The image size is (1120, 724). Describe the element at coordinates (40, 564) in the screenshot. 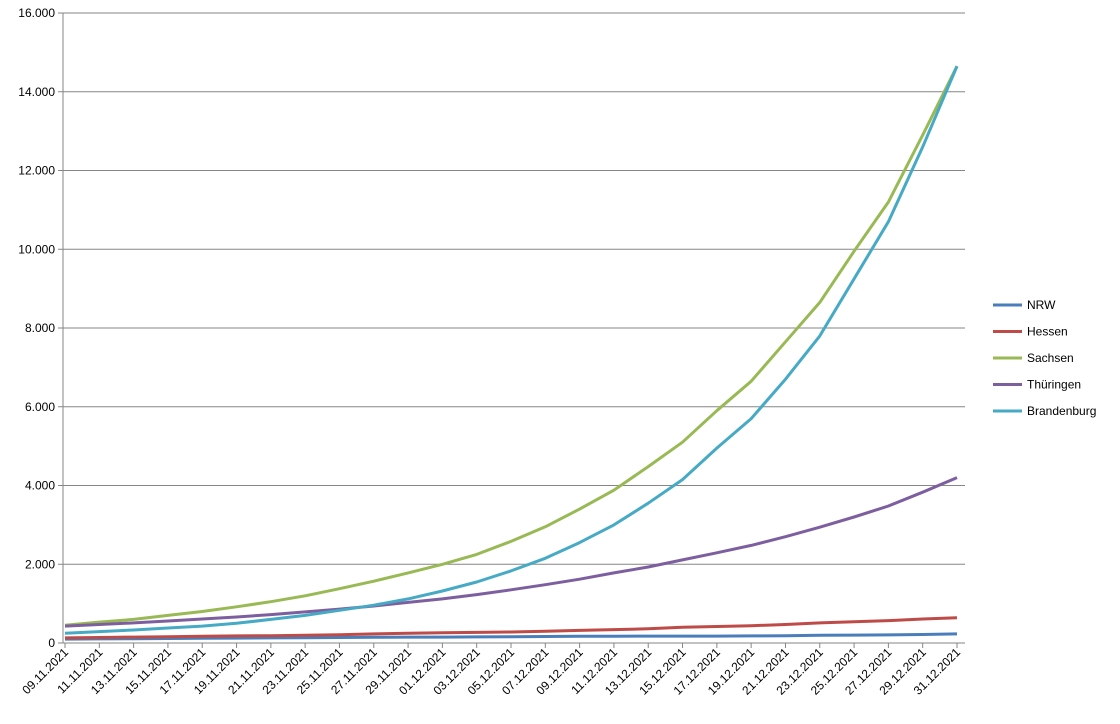

I see `y-tick-label: 2.000` at that location.